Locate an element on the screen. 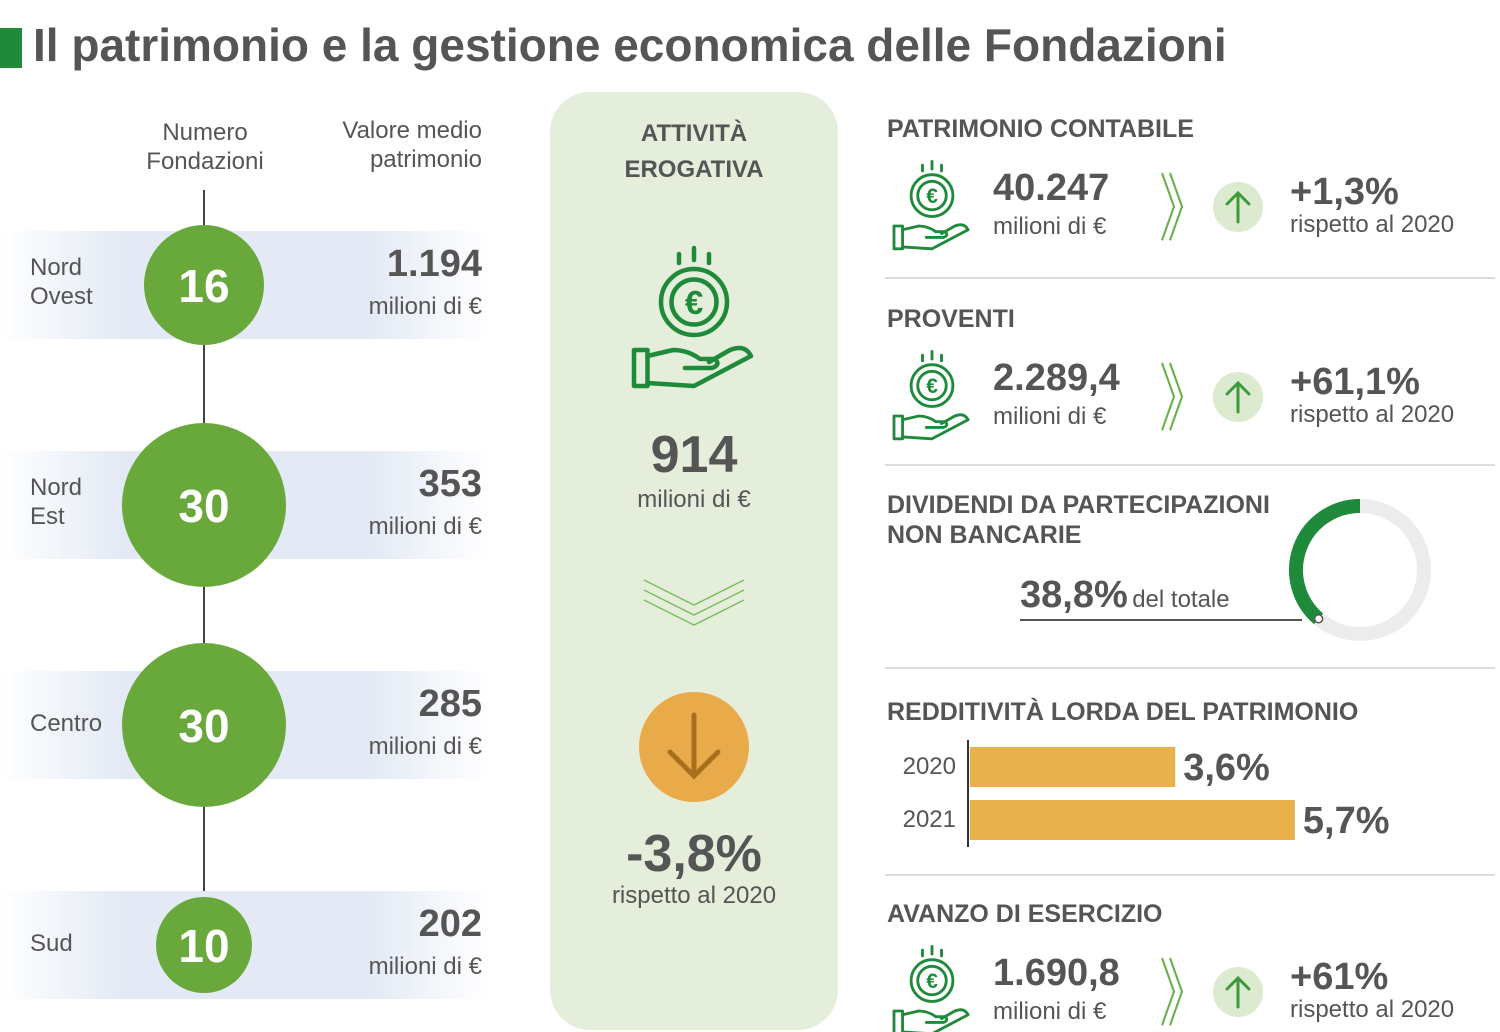  dividend-label: 38,8% del totale is located at coordinates (1161, 597).